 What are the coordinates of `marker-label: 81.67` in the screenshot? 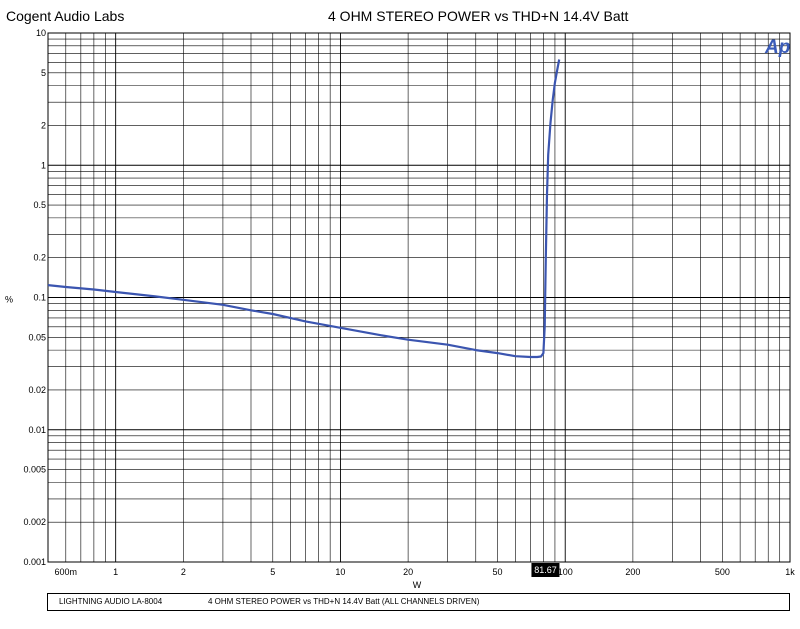 It's located at (545, 570).